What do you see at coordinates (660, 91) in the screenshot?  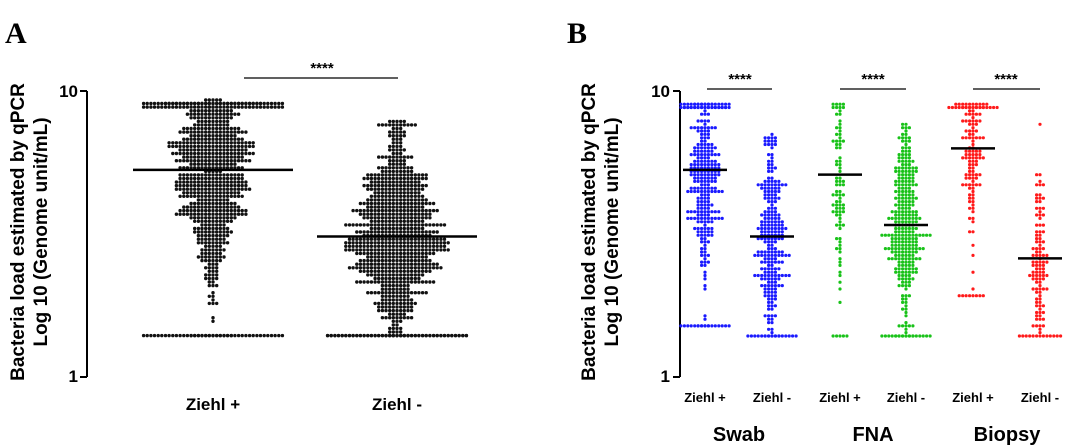 I see `panel-b-ytick-top: 10` at bounding box center [660, 91].